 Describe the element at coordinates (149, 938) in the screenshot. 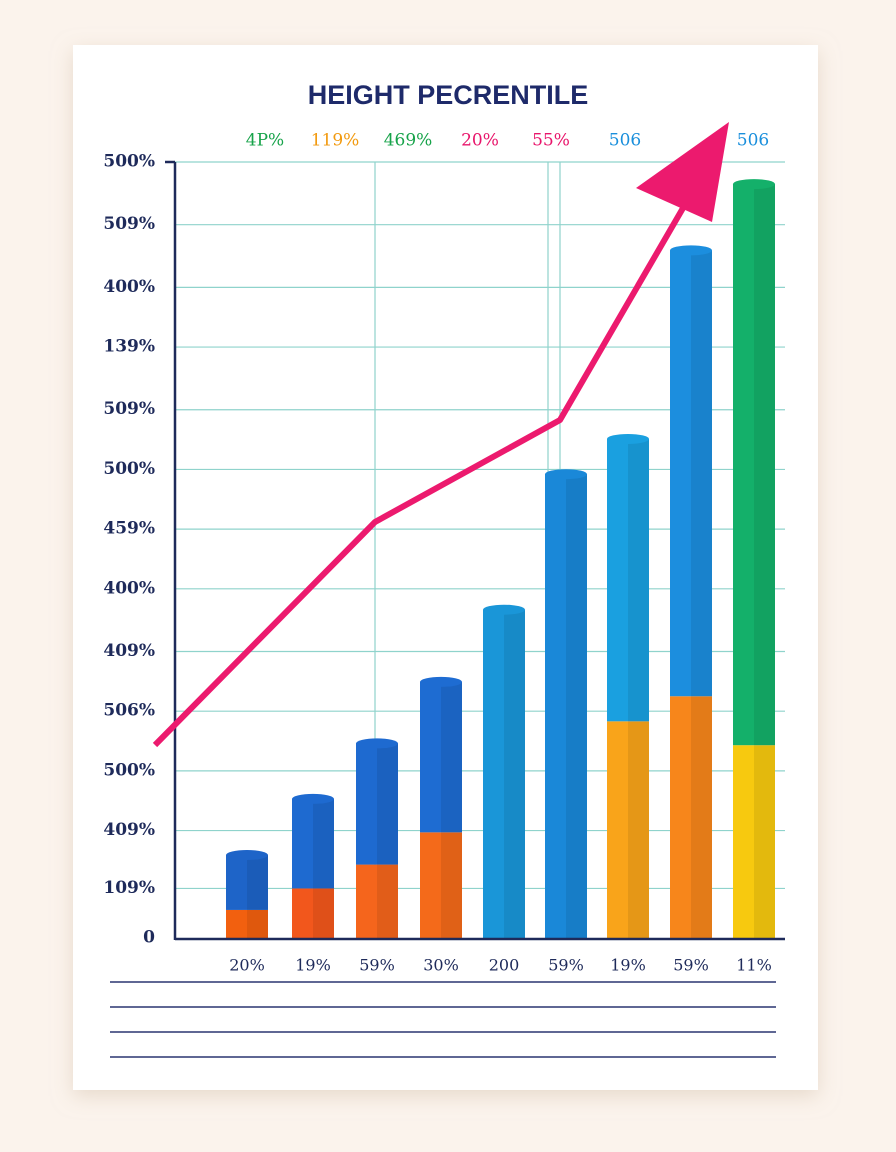

I see `y-tick-label: 0` at that location.